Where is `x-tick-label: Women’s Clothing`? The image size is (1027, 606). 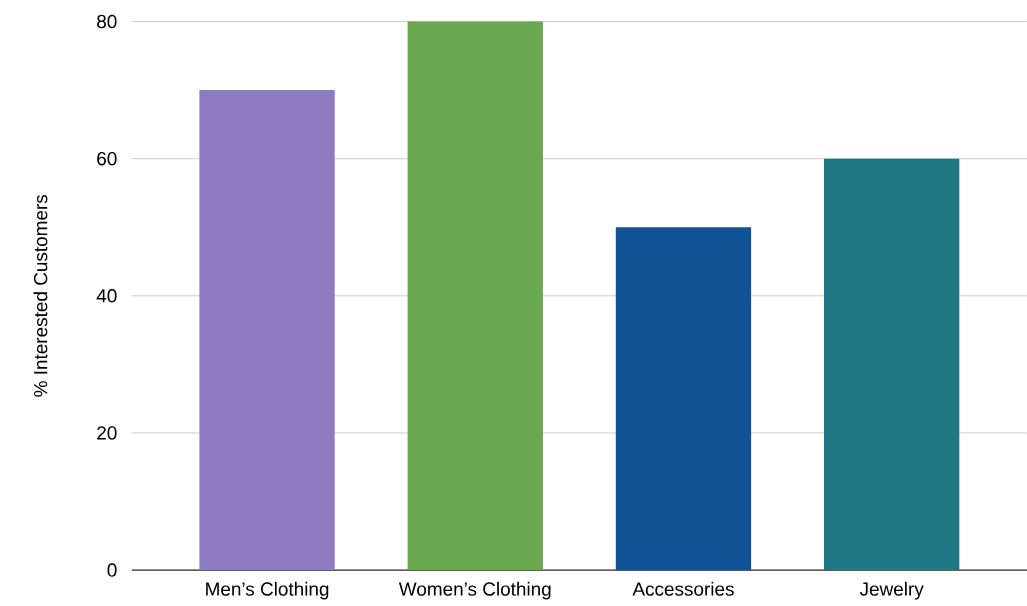
x-tick-label: Women’s Clothing is located at coordinates (474, 590).